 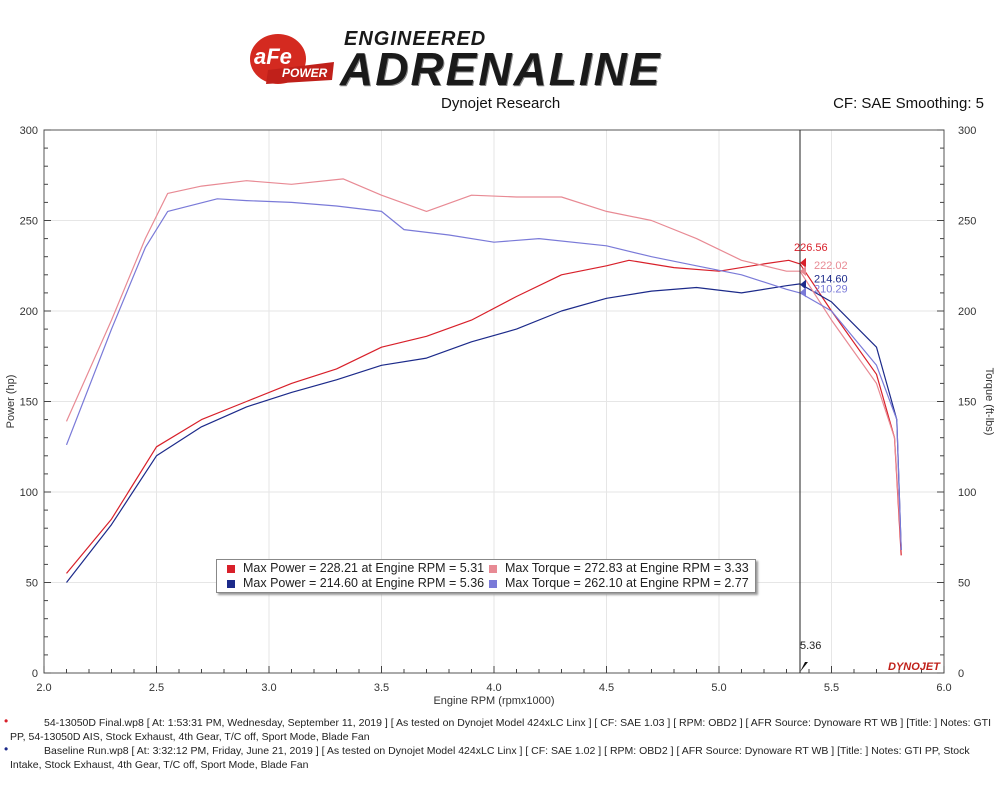 I want to click on y-tick-label-right: 0, so click(x=961, y=674).